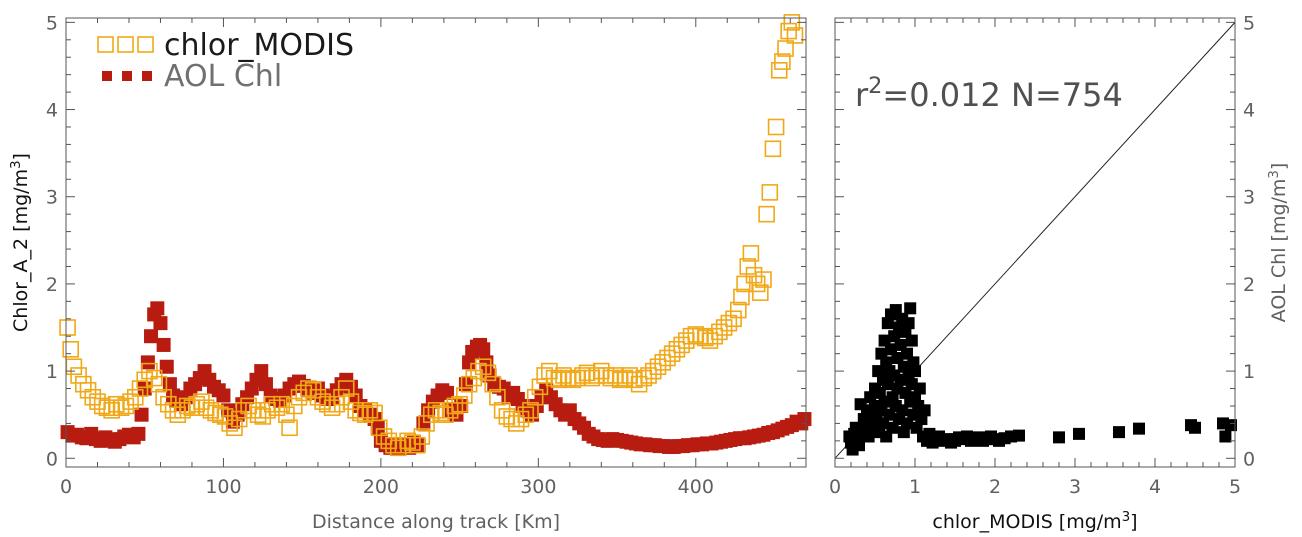 The width and height of the screenshot is (1302, 537). Describe the element at coordinates (52, 198) in the screenshot. I see `y-tick-label: 3` at that location.